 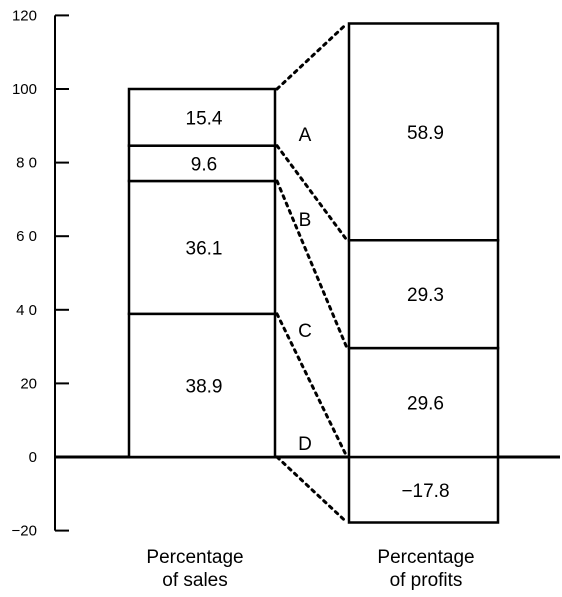 I want to click on segment-category-labels: A B C D, so click(x=305, y=290).